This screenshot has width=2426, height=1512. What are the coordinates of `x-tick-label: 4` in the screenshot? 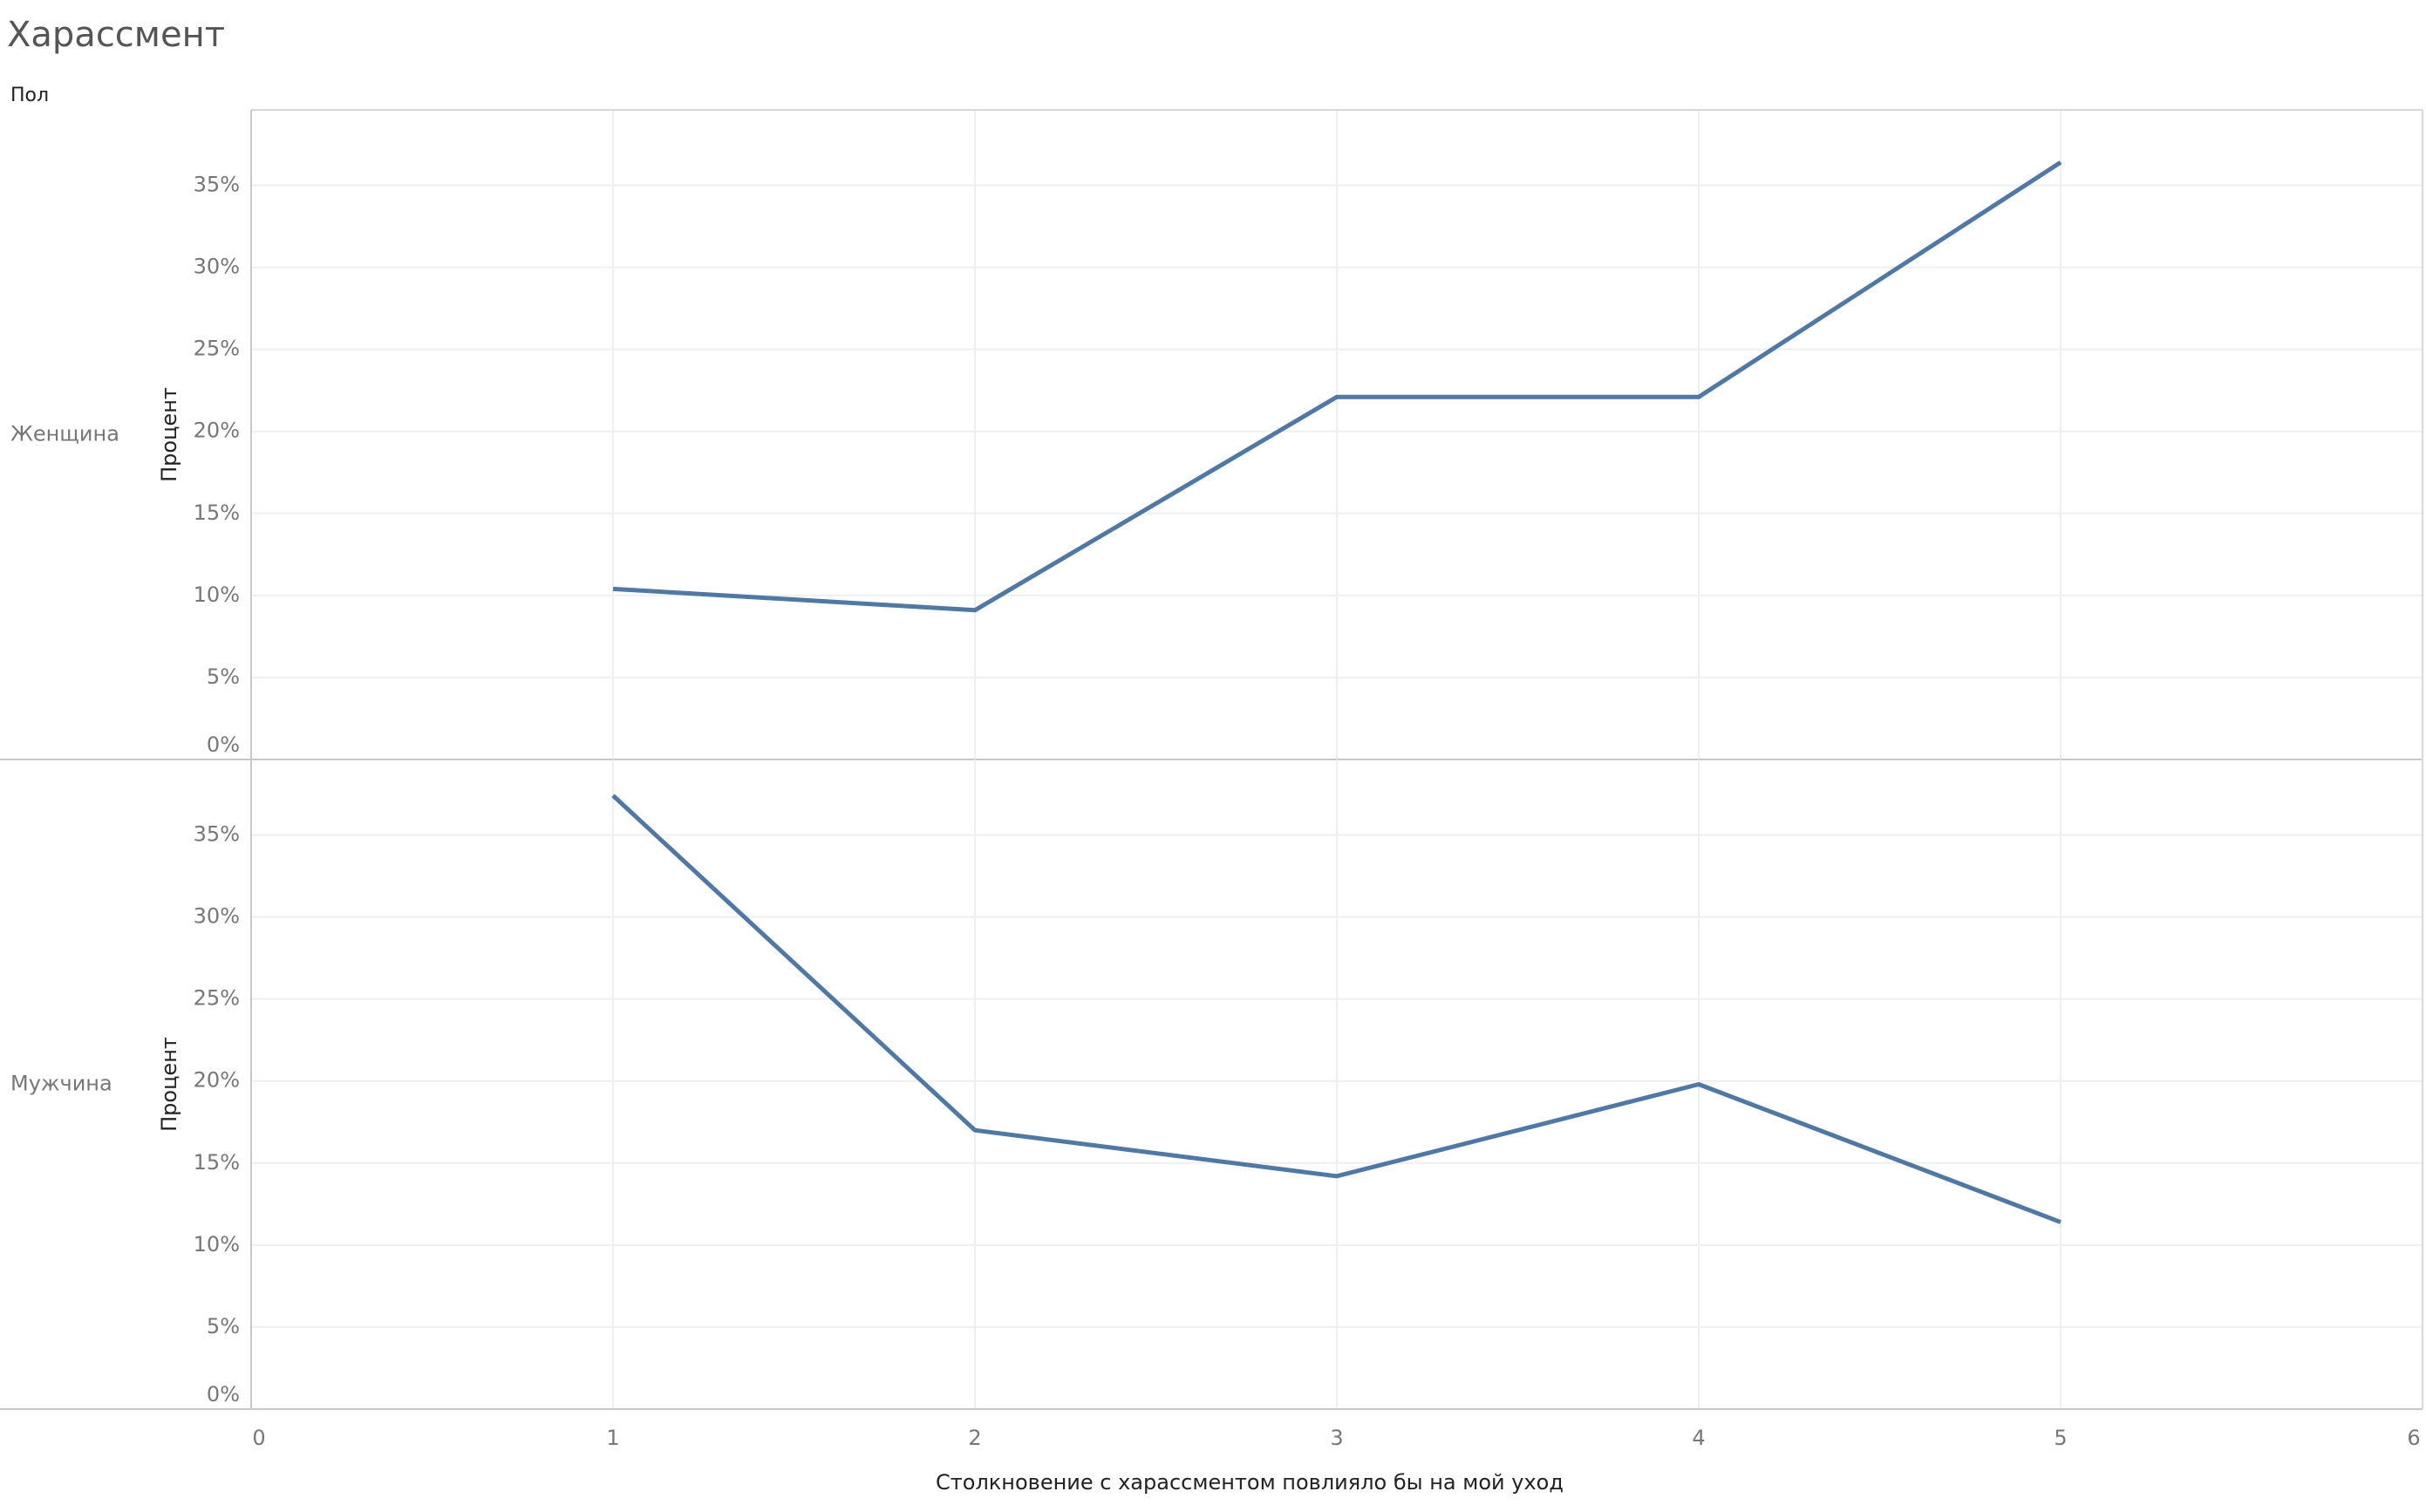 It's located at (1699, 1438).